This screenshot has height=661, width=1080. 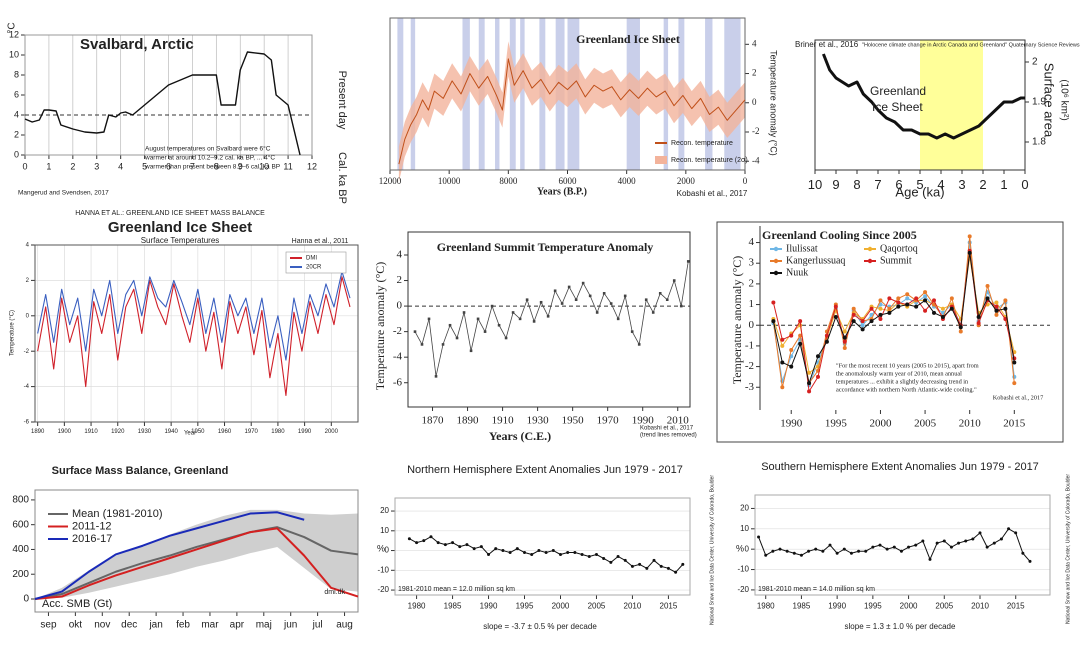 I want to click on x-tick-label: 1900, so click(x=65, y=432).